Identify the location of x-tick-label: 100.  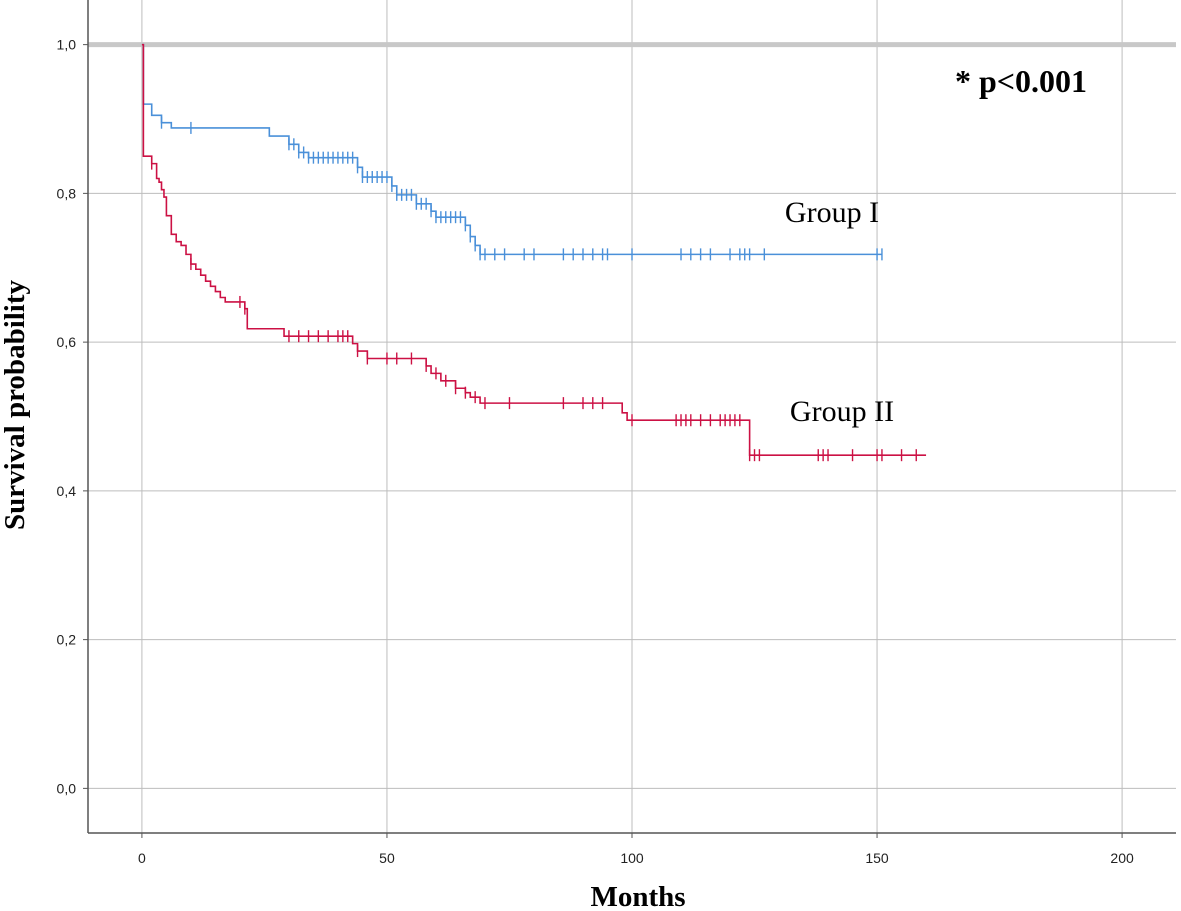
(632, 858).